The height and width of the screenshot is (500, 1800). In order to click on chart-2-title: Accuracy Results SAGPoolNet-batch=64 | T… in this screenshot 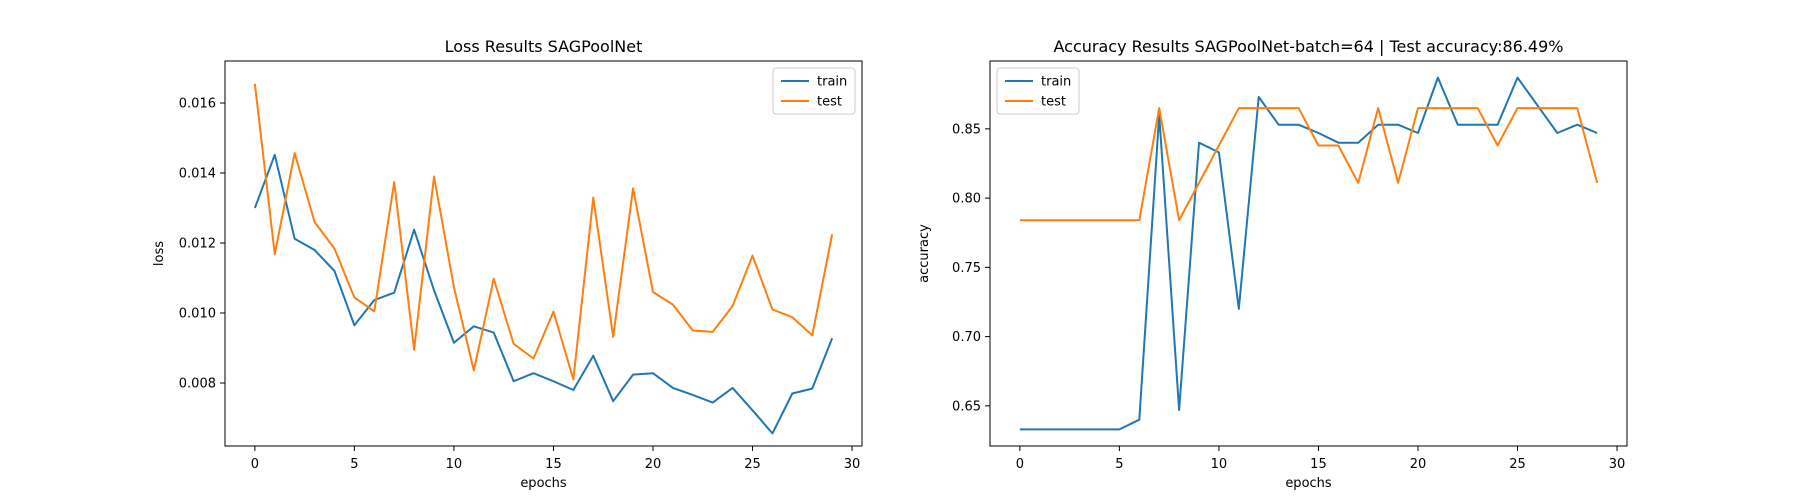, I will do `click(1309, 46)`.